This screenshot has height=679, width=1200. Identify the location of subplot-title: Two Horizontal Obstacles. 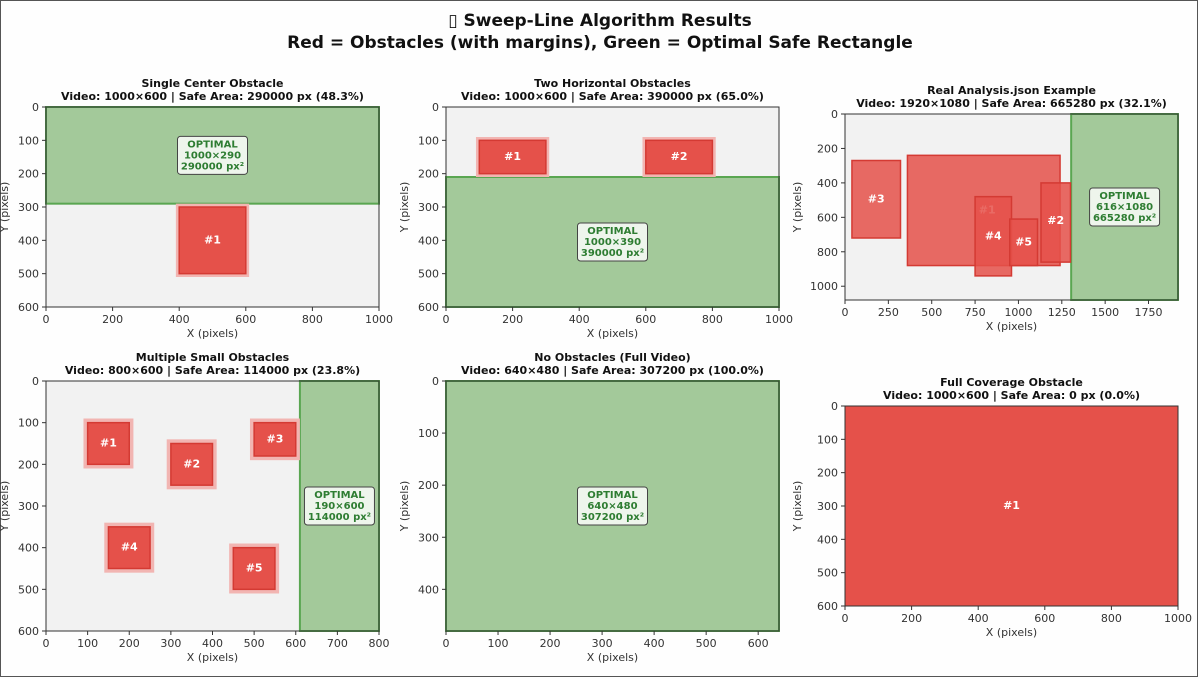
(612, 83).